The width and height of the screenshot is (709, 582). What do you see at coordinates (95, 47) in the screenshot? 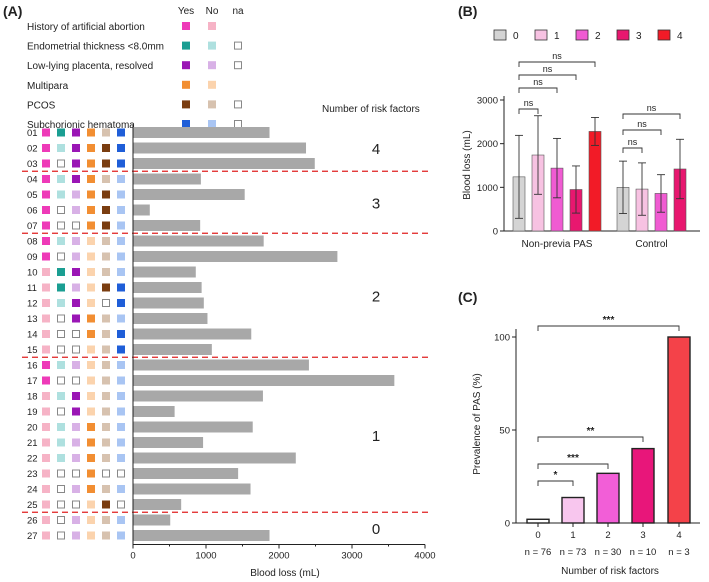
I see `legend-factor-label: Endometrial thickness <8.0mm` at bounding box center [95, 47].